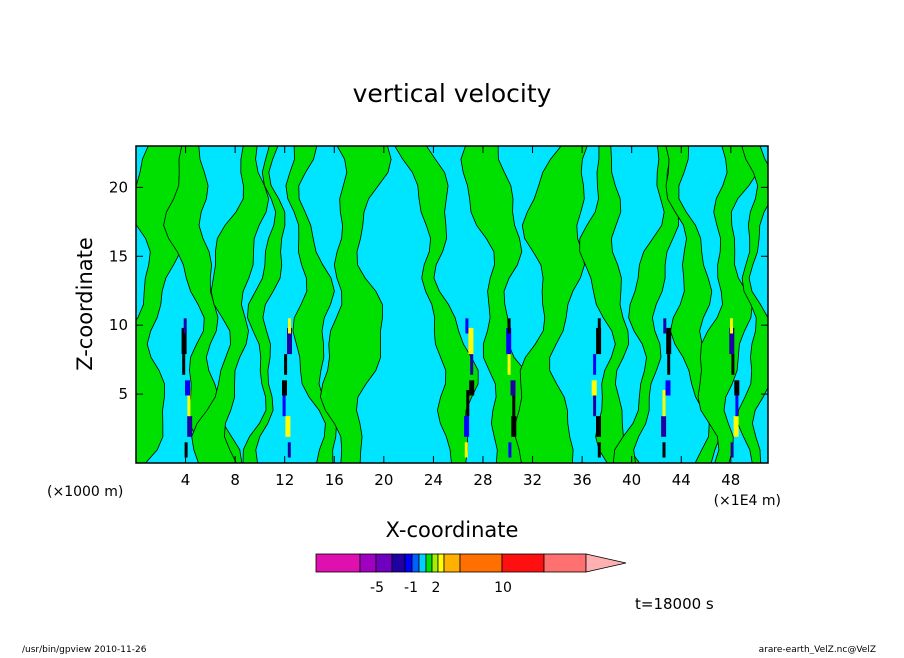  I want to click on colorbar-label: -5, so click(377, 588).